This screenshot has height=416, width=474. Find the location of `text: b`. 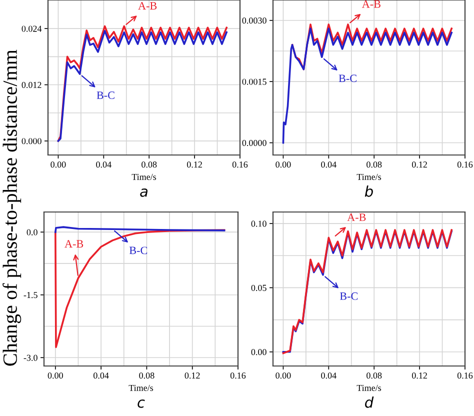

text: b is located at coordinates (368, 191).